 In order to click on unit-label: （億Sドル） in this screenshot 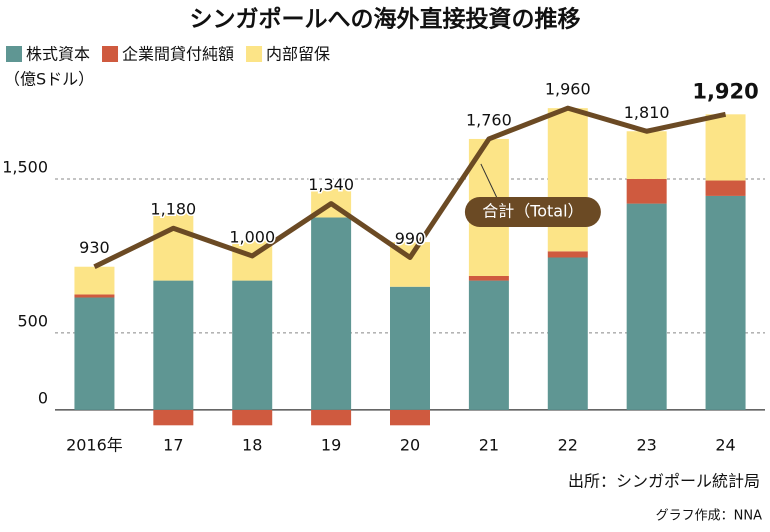, I will do `click(49, 79)`.